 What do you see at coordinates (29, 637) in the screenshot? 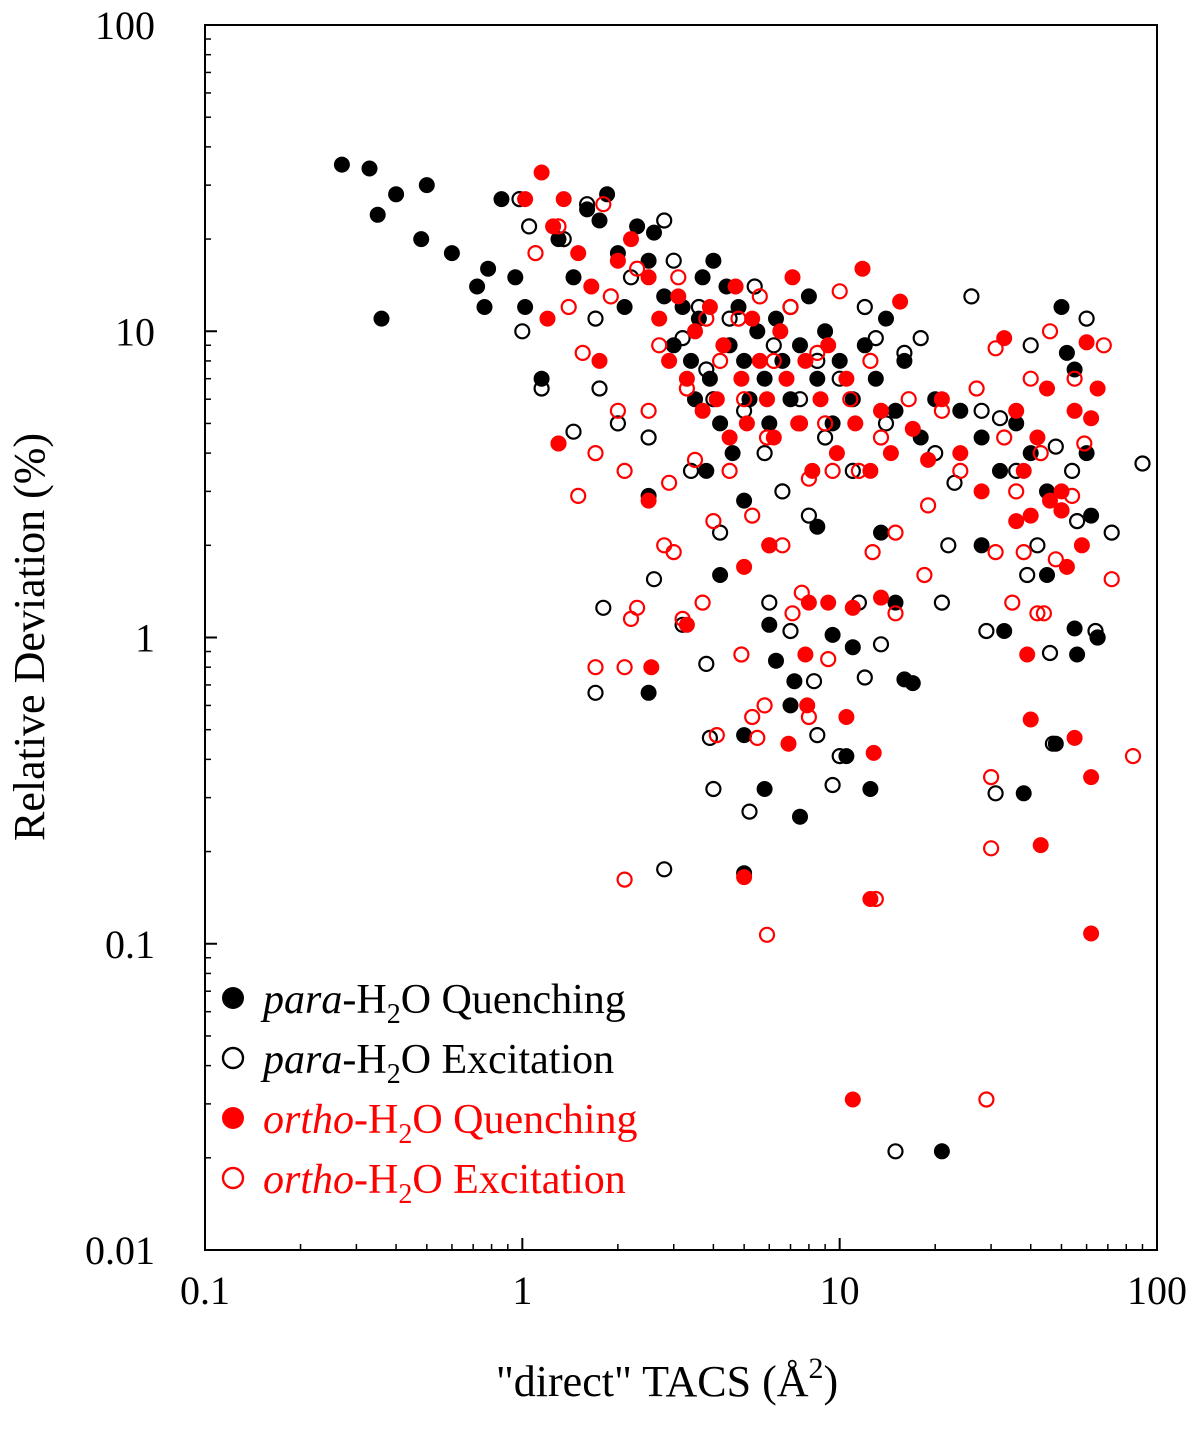
I see `y-axis-title: Relative Deviation (%)` at bounding box center [29, 637].